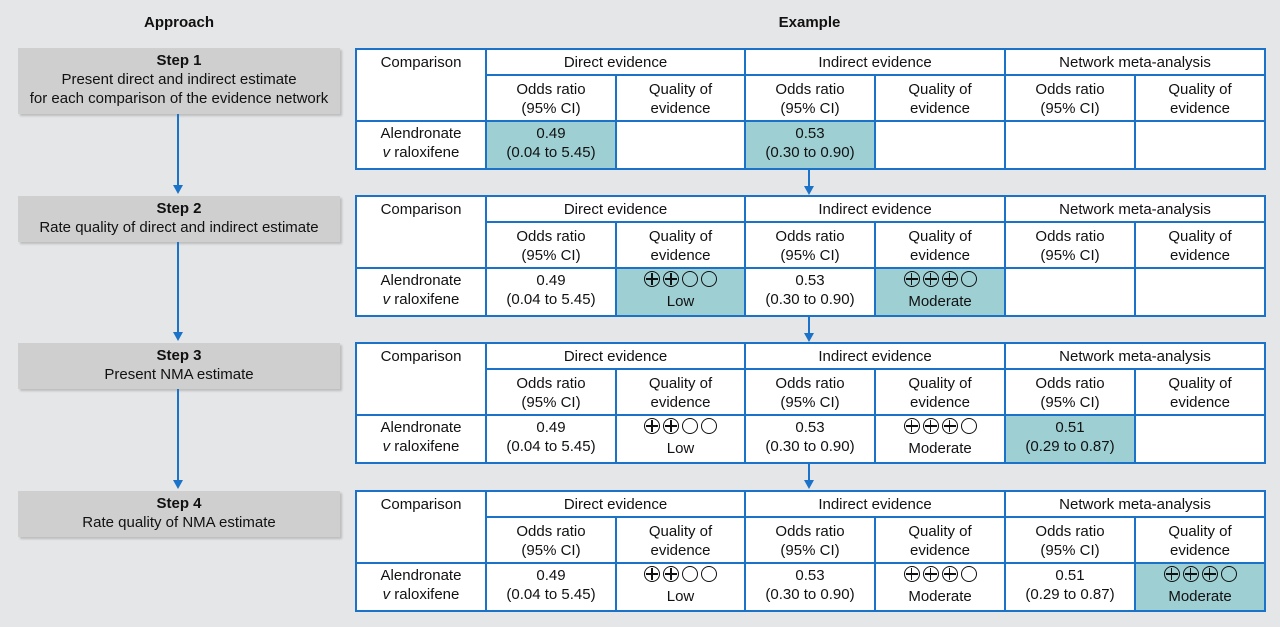 The image size is (1280, 627). I want to click on odds-ratio-value: 0.53, so click(810, 133).